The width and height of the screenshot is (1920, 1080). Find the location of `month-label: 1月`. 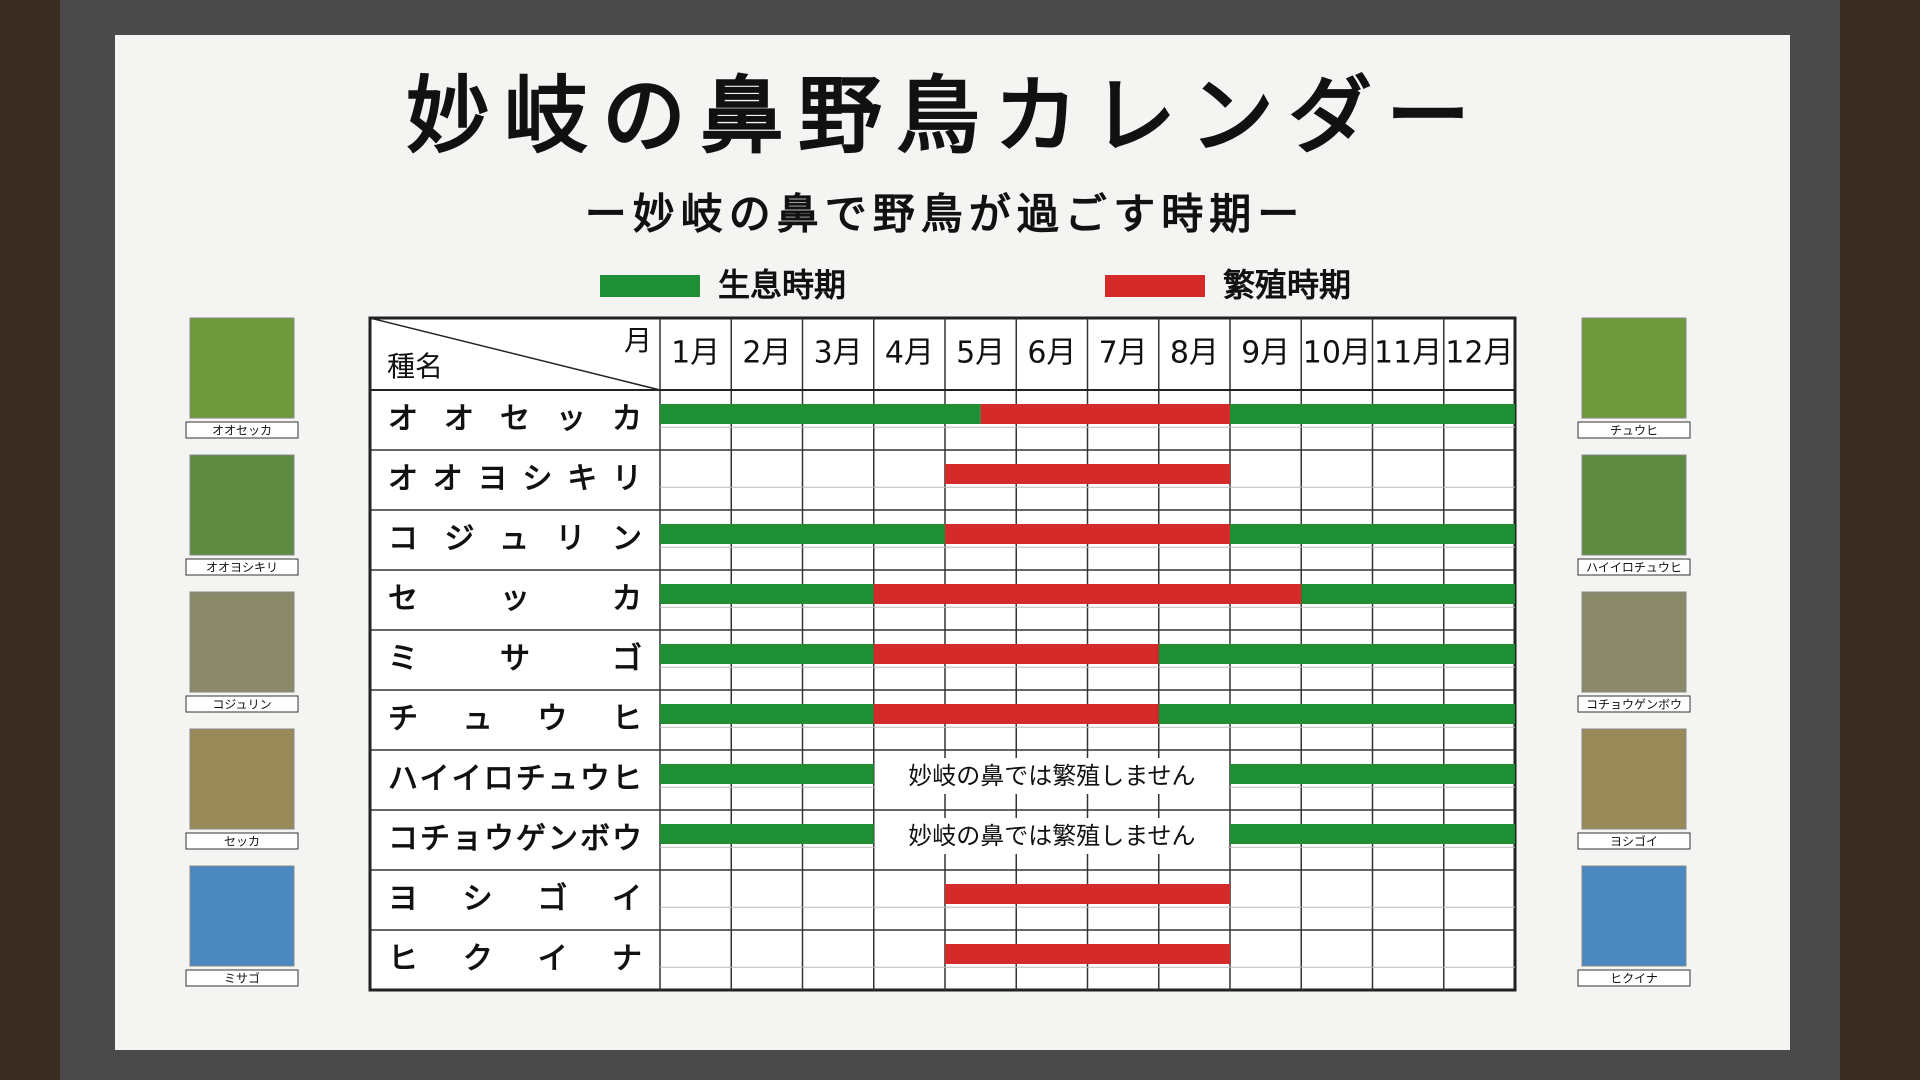

month-label: 1月 is located at coordinates (695, 353).